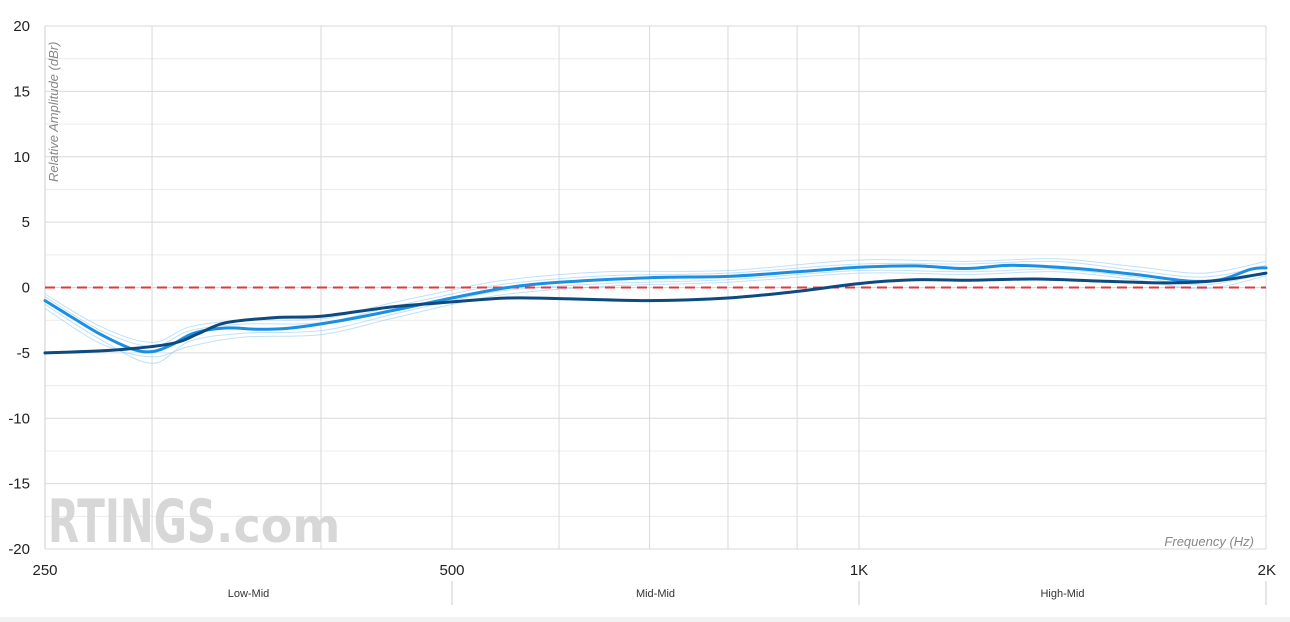  What do you see at coordinates (1209, 541) in the screenshot?
I see `x-axis-label: Frequency (Hz)` at bounding box center [1209, 541].